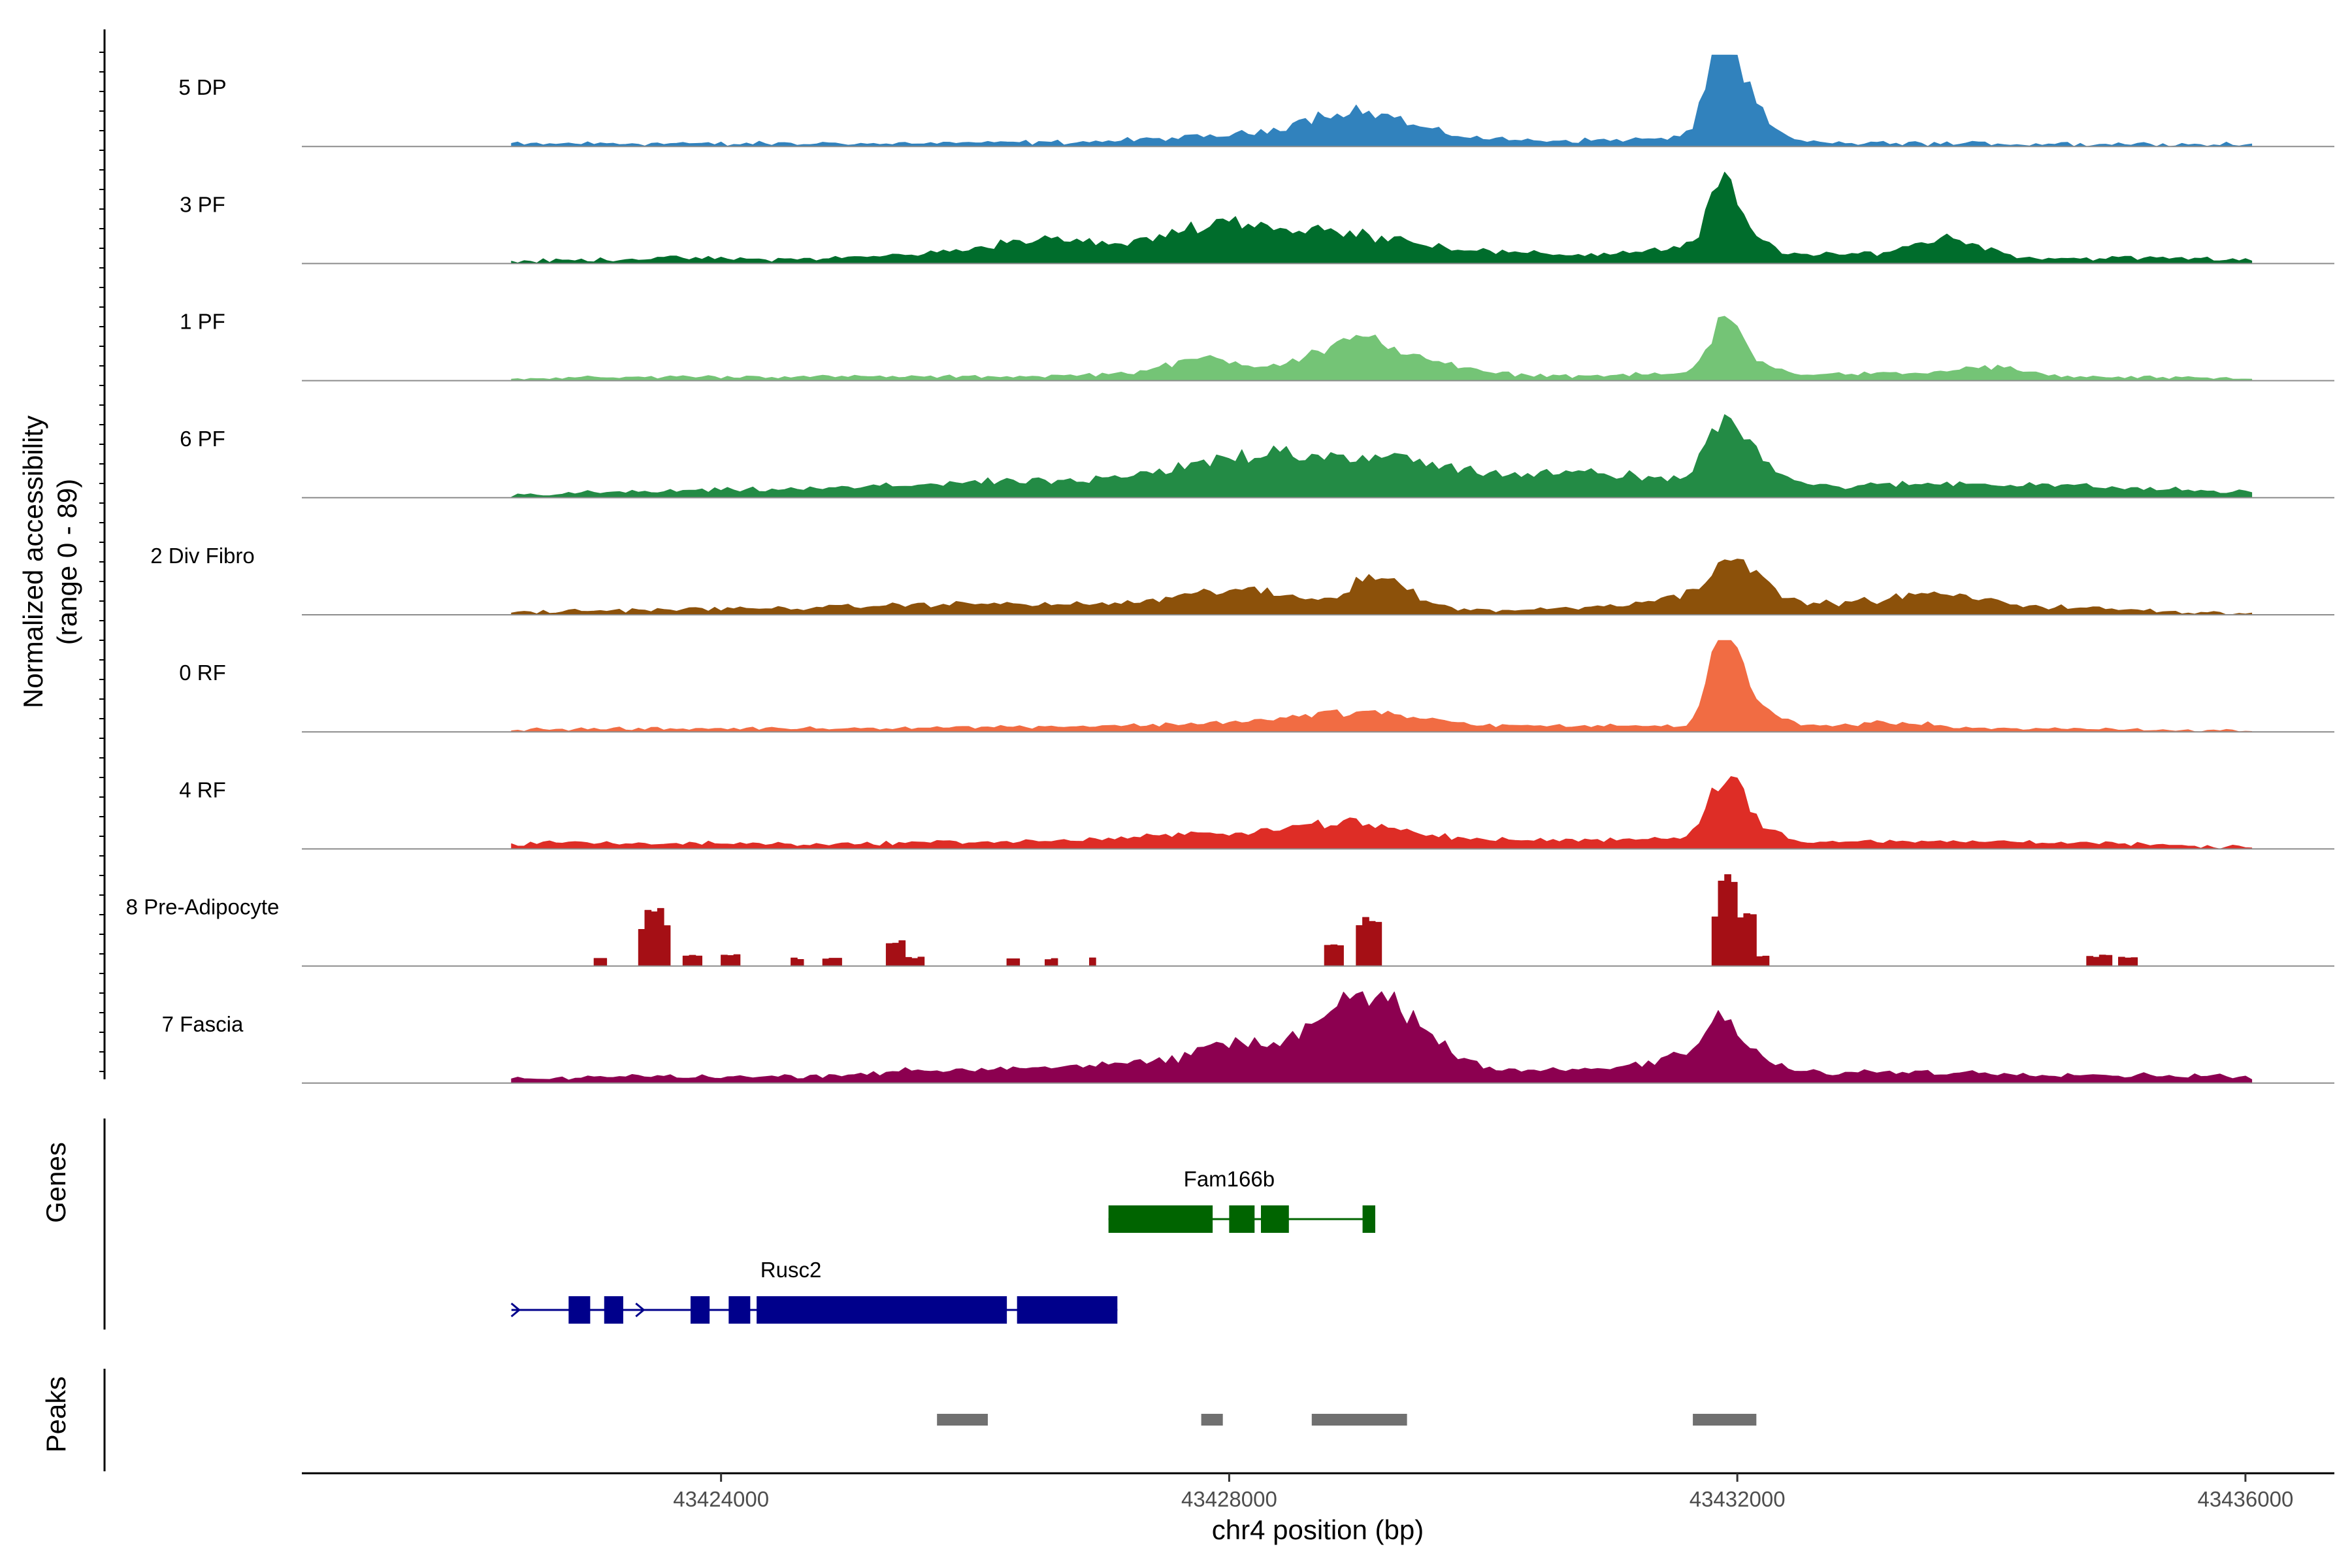  I want to click on x-axis-tick-label: 43424000, so click(721, 1499).